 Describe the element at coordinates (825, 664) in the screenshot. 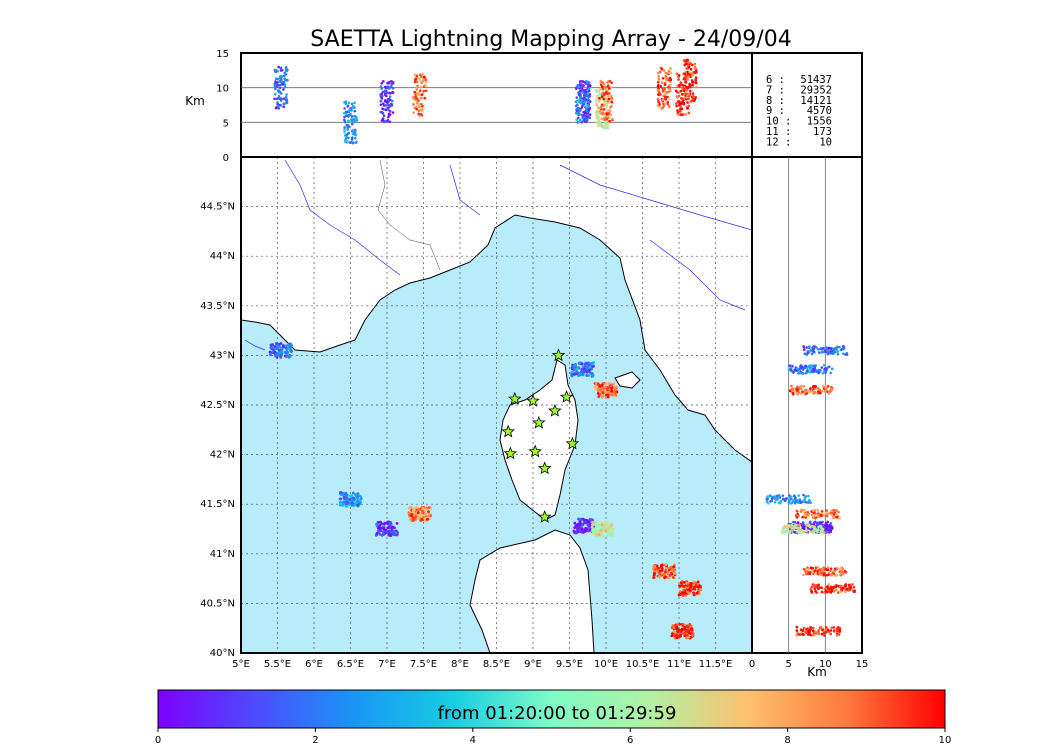

I see `side-x-tick-label: 10` at that location.